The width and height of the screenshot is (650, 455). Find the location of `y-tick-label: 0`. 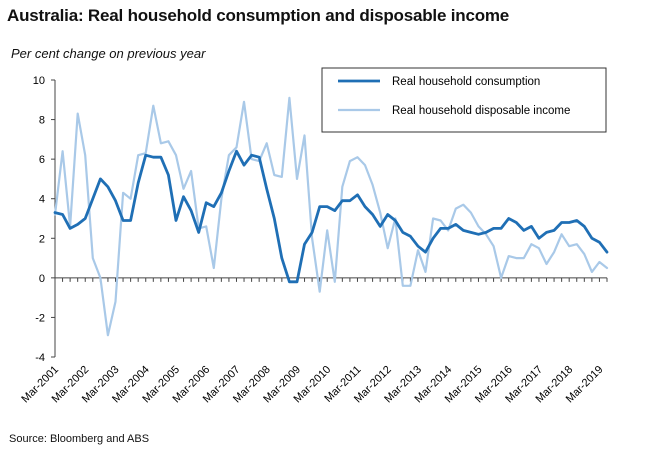

y-tick-label: 0 is located at coordinates (42, 279).